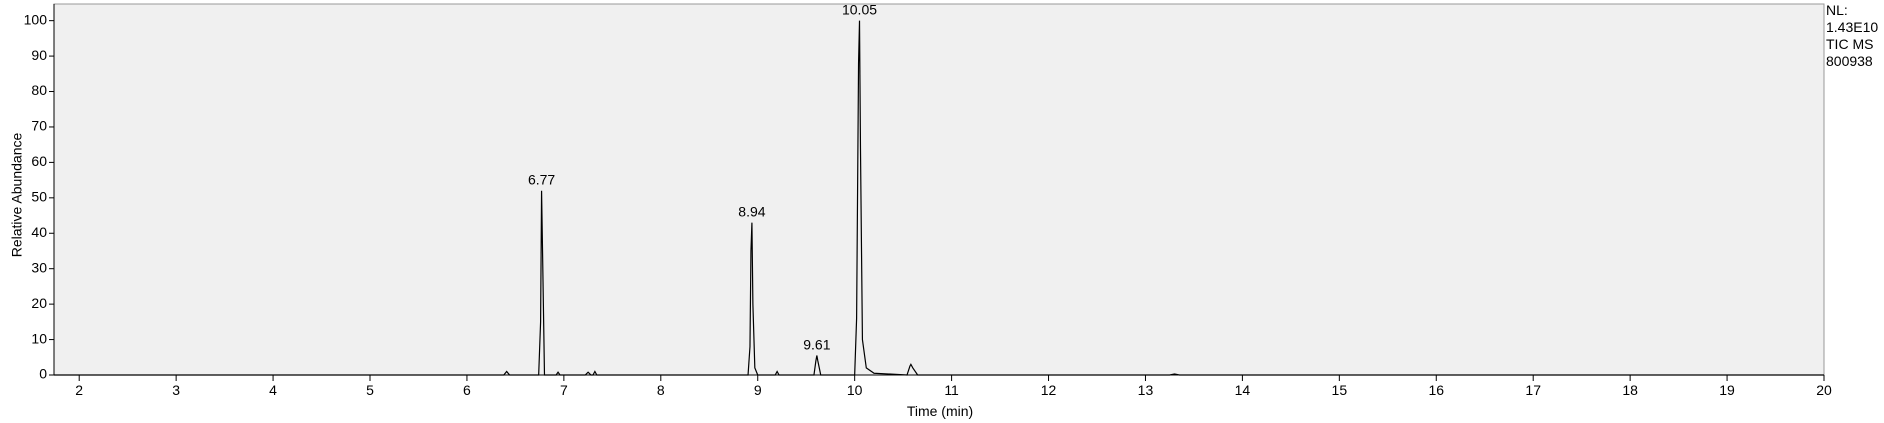  I want to click on y-tick-label: 80, so click(39, 90).